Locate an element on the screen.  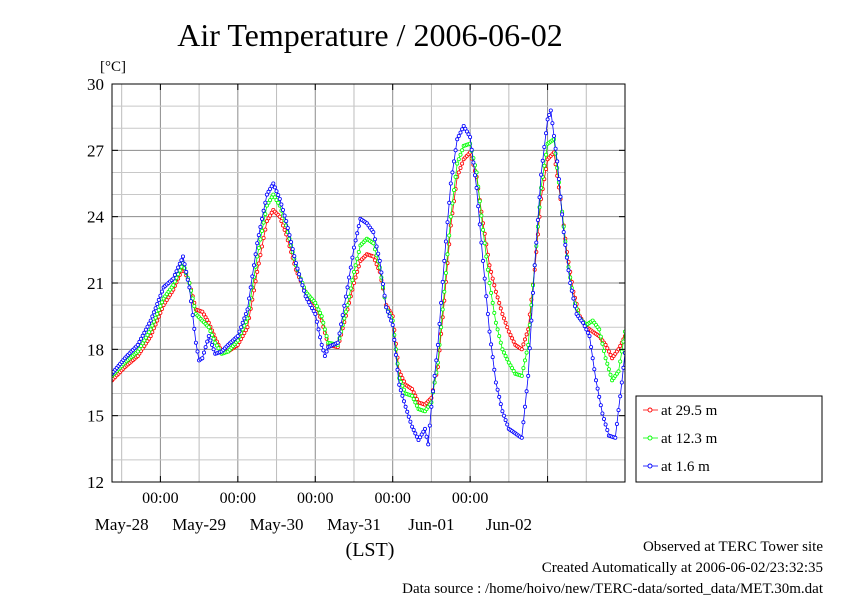
y-tick-label: 12 is located at coordinates (95, 482).